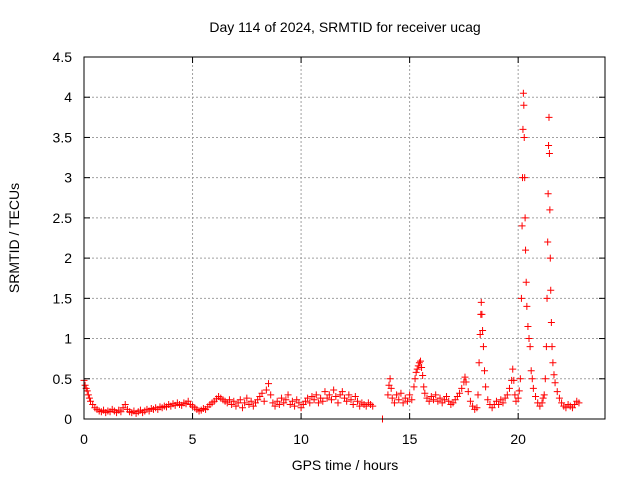 This screenshot has height=480, width=640. I want to click on y-tick-label: 0.5, so click(63, 379).